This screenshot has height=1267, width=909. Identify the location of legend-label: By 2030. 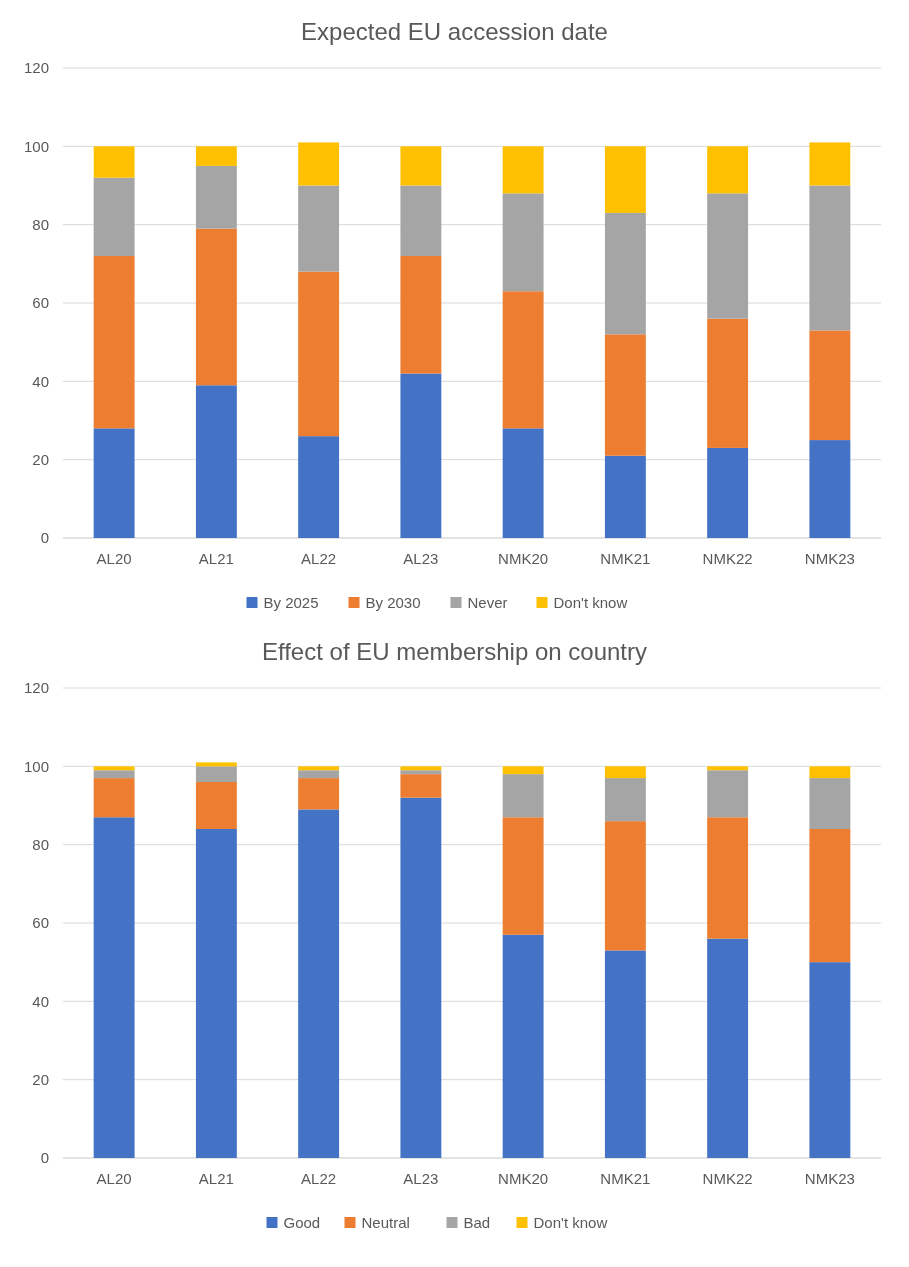
(393, 603).